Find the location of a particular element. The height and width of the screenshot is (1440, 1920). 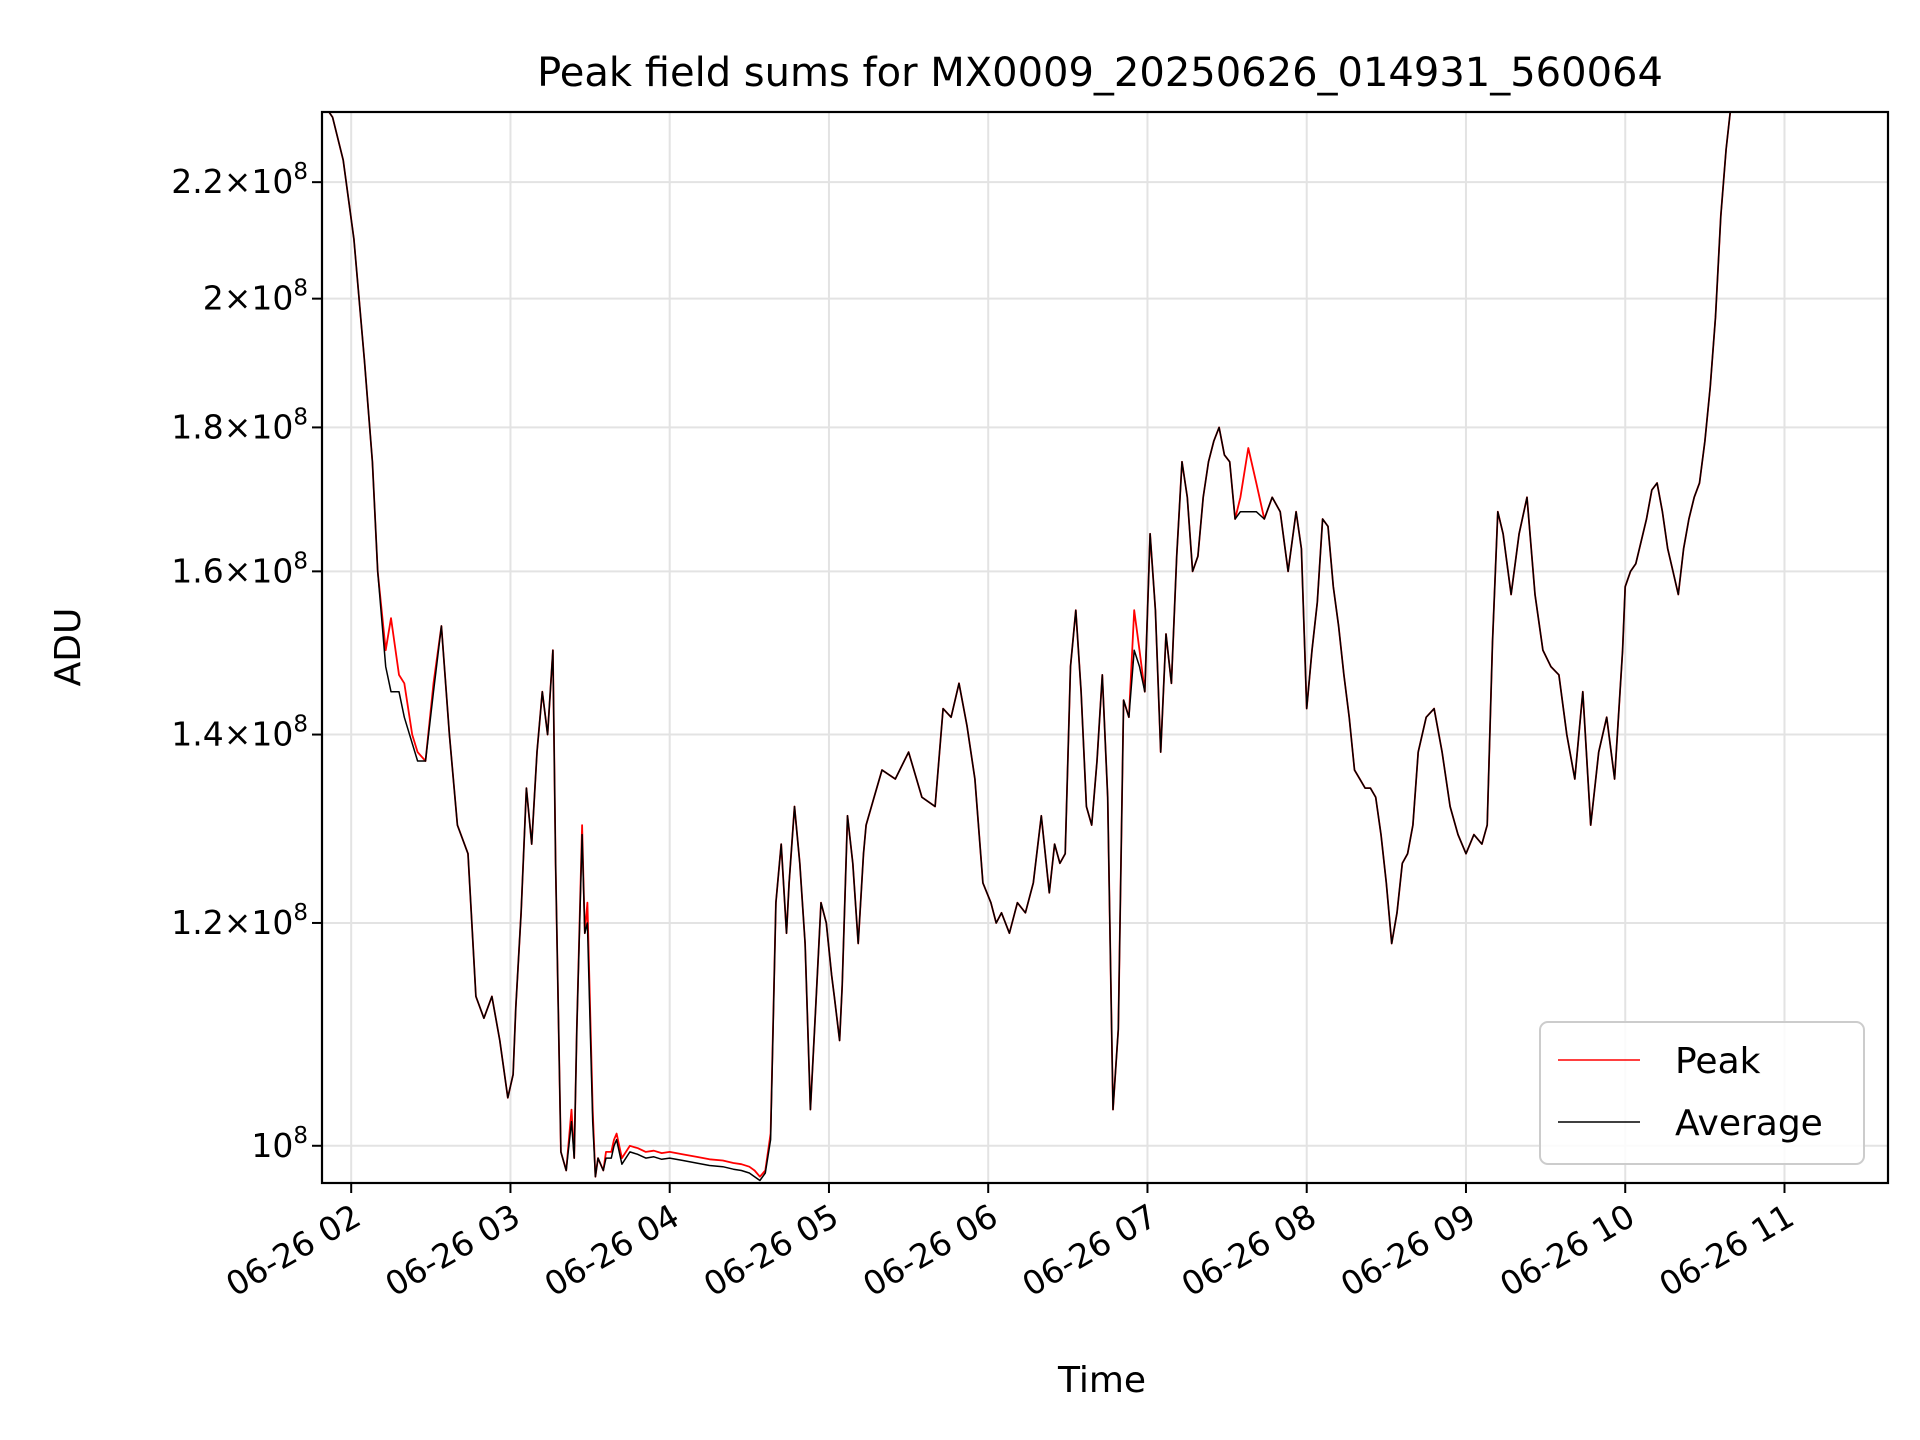

legend: Peak Average is located at coordinates (1702, 1093).